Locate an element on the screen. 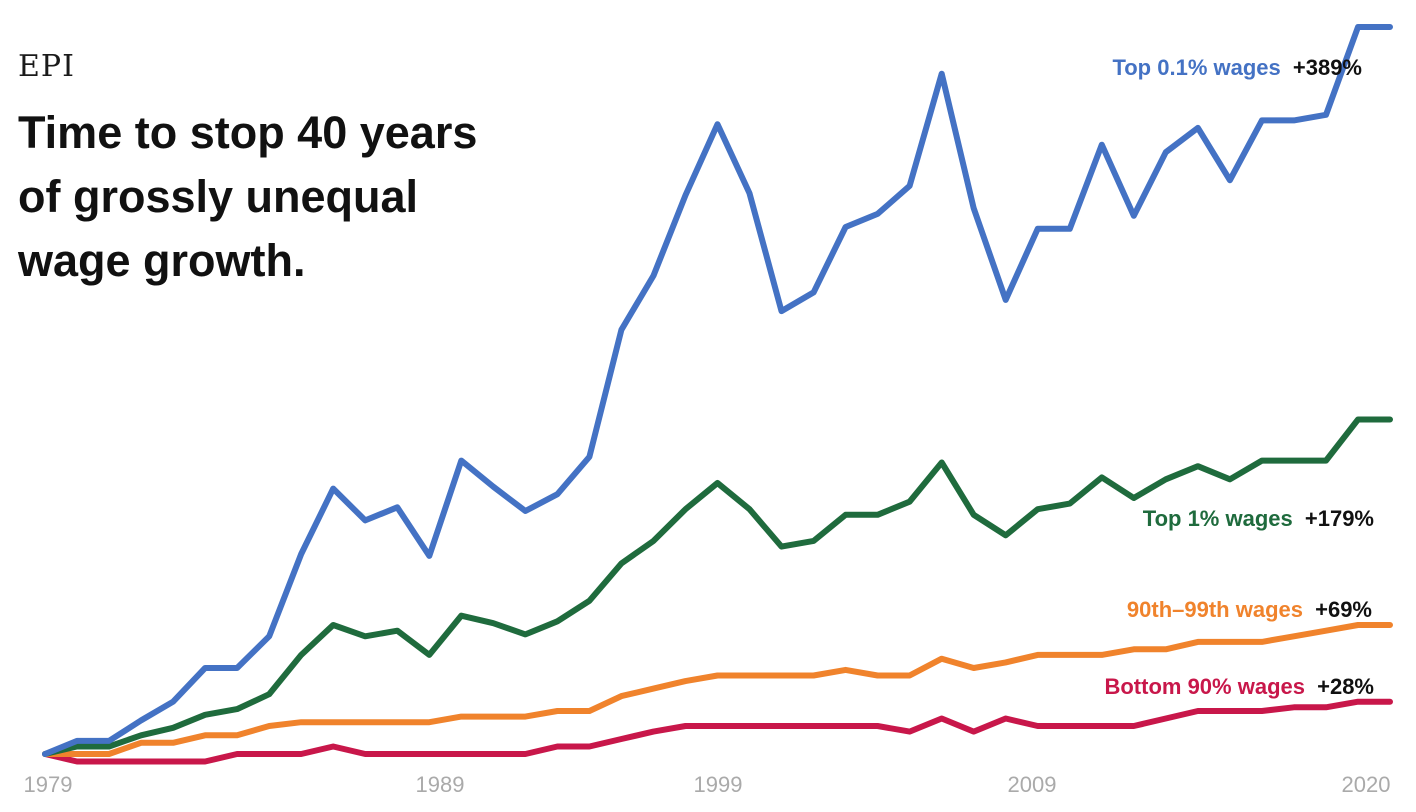 This screenshot has height=812, width=1416. x-tick-1979: 1979 is located at coordinates (48, 784).